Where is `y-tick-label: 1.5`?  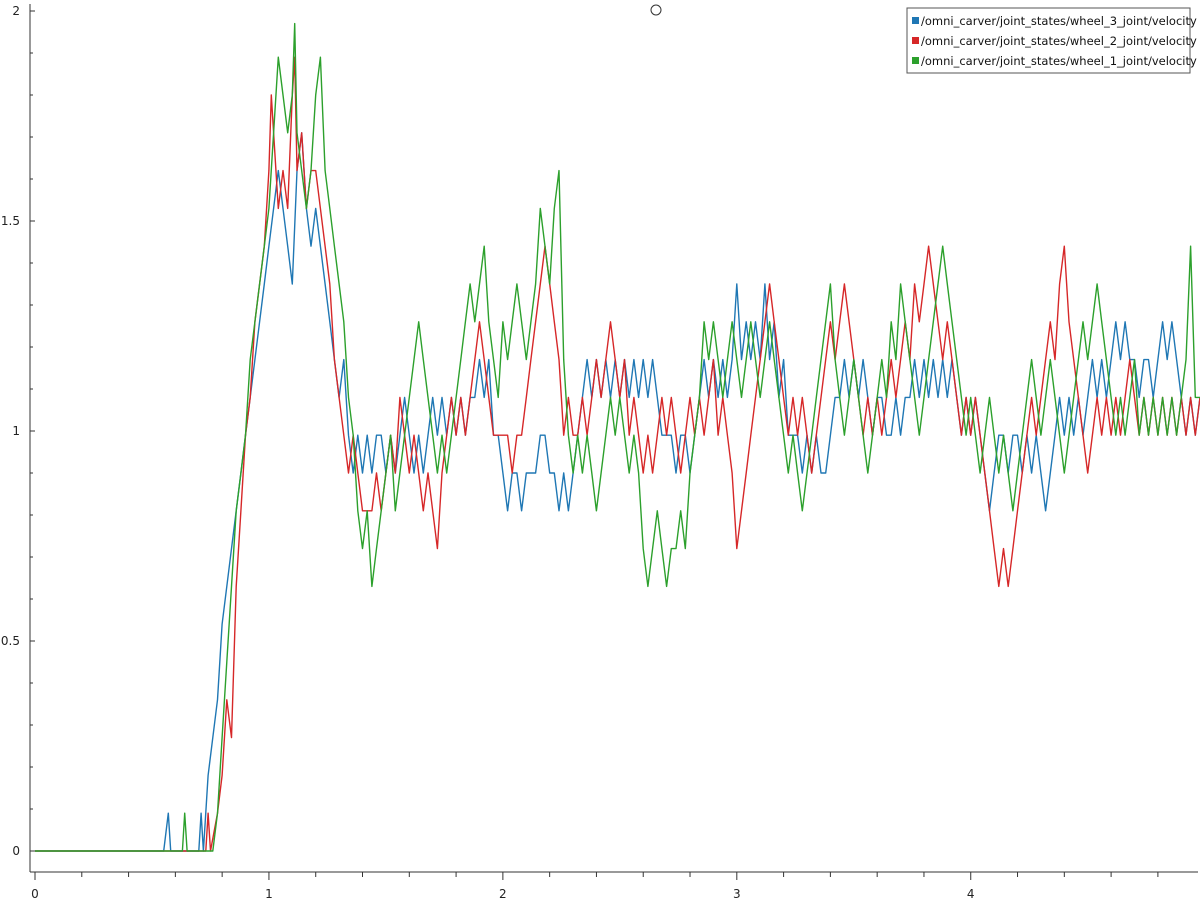 y-tick-label: 1.5 is located at coordinates (10, 221).